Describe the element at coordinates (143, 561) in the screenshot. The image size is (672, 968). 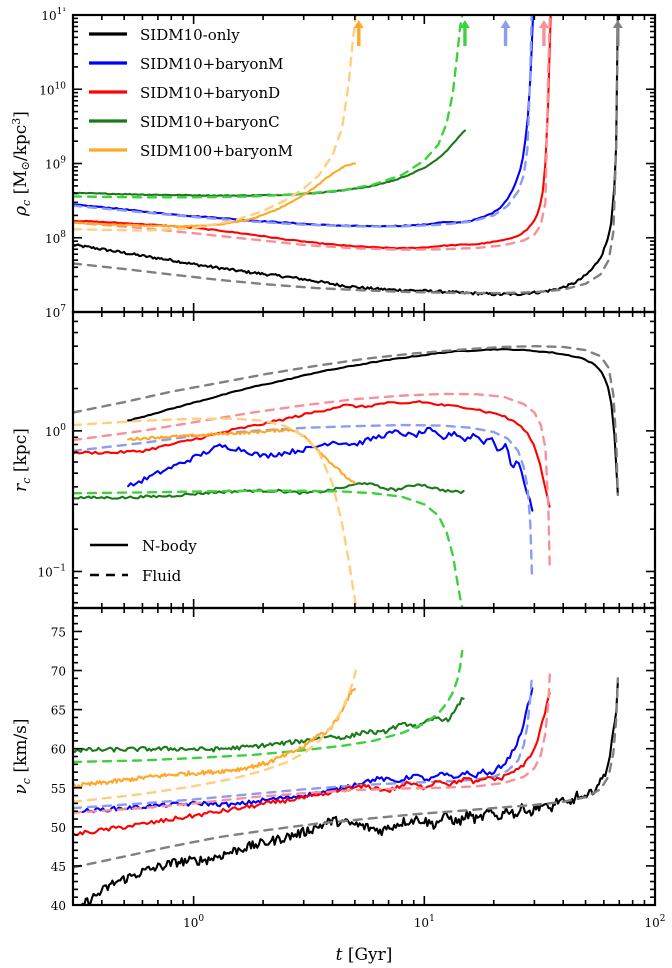
I see `legend-style: N-body Fluid` at that location.